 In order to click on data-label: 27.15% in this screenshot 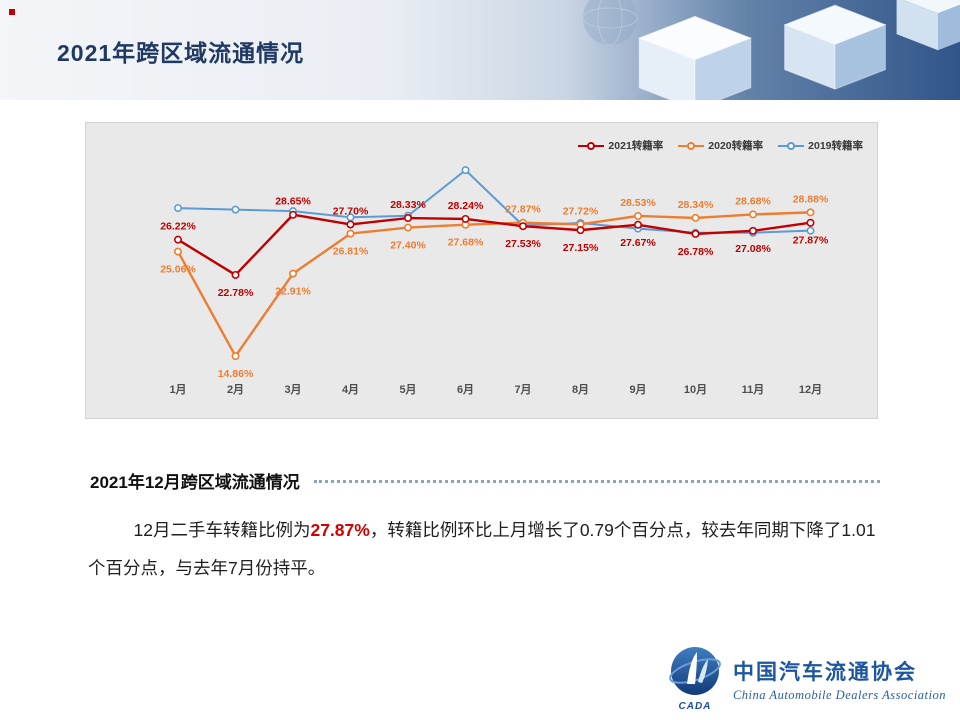, I will do `click(581, 248)`.